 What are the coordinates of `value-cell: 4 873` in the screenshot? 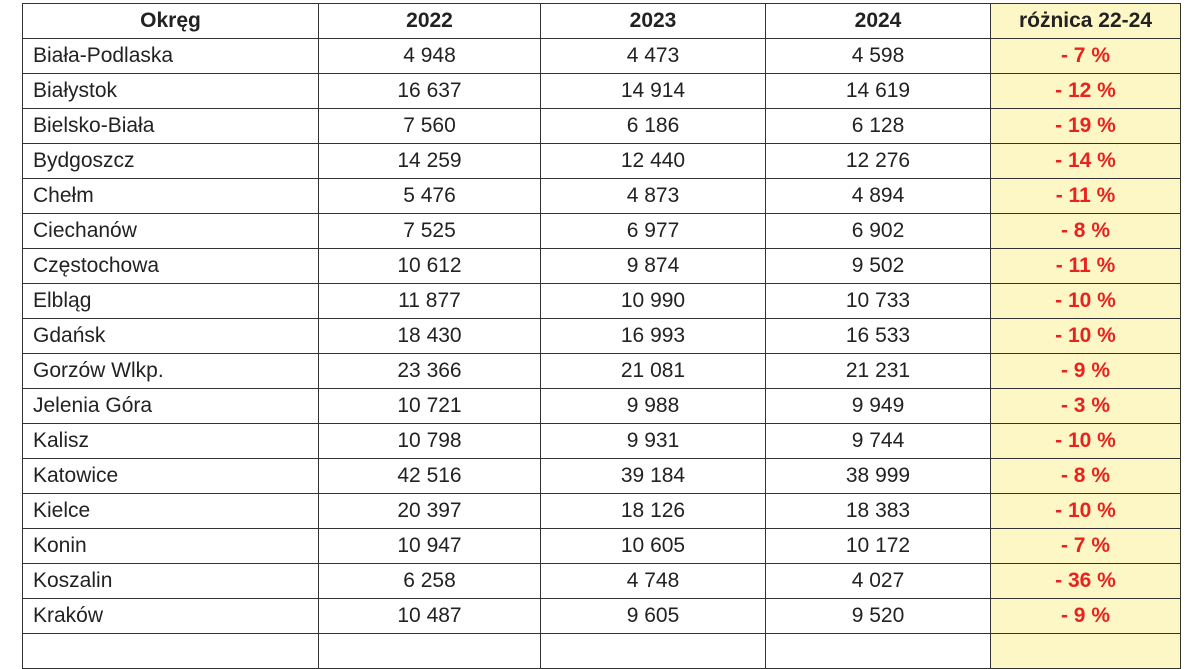 It's located at (653, 196).